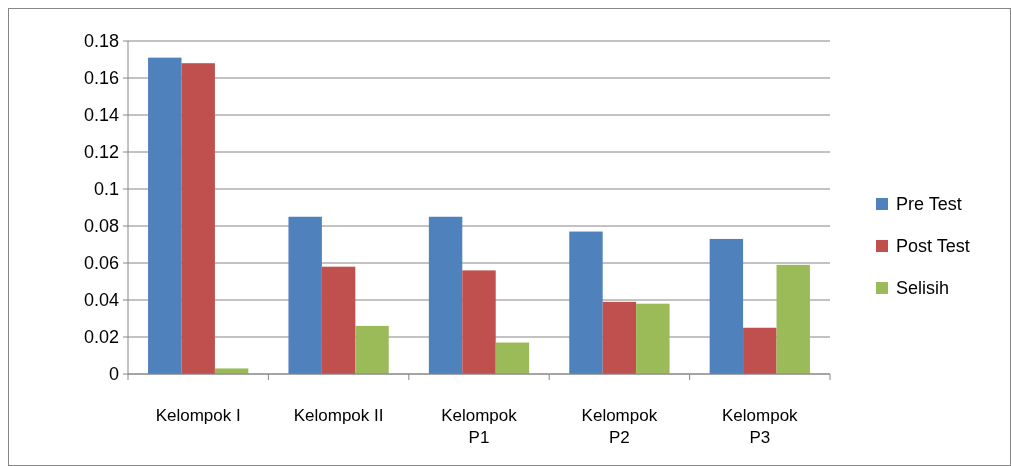 Image resolution: width=1011 pixels, height=466 pixels. Describe the element at coordinates (101, 41) in the screenshot. I see `y-tick-label: 0.18` at that location.